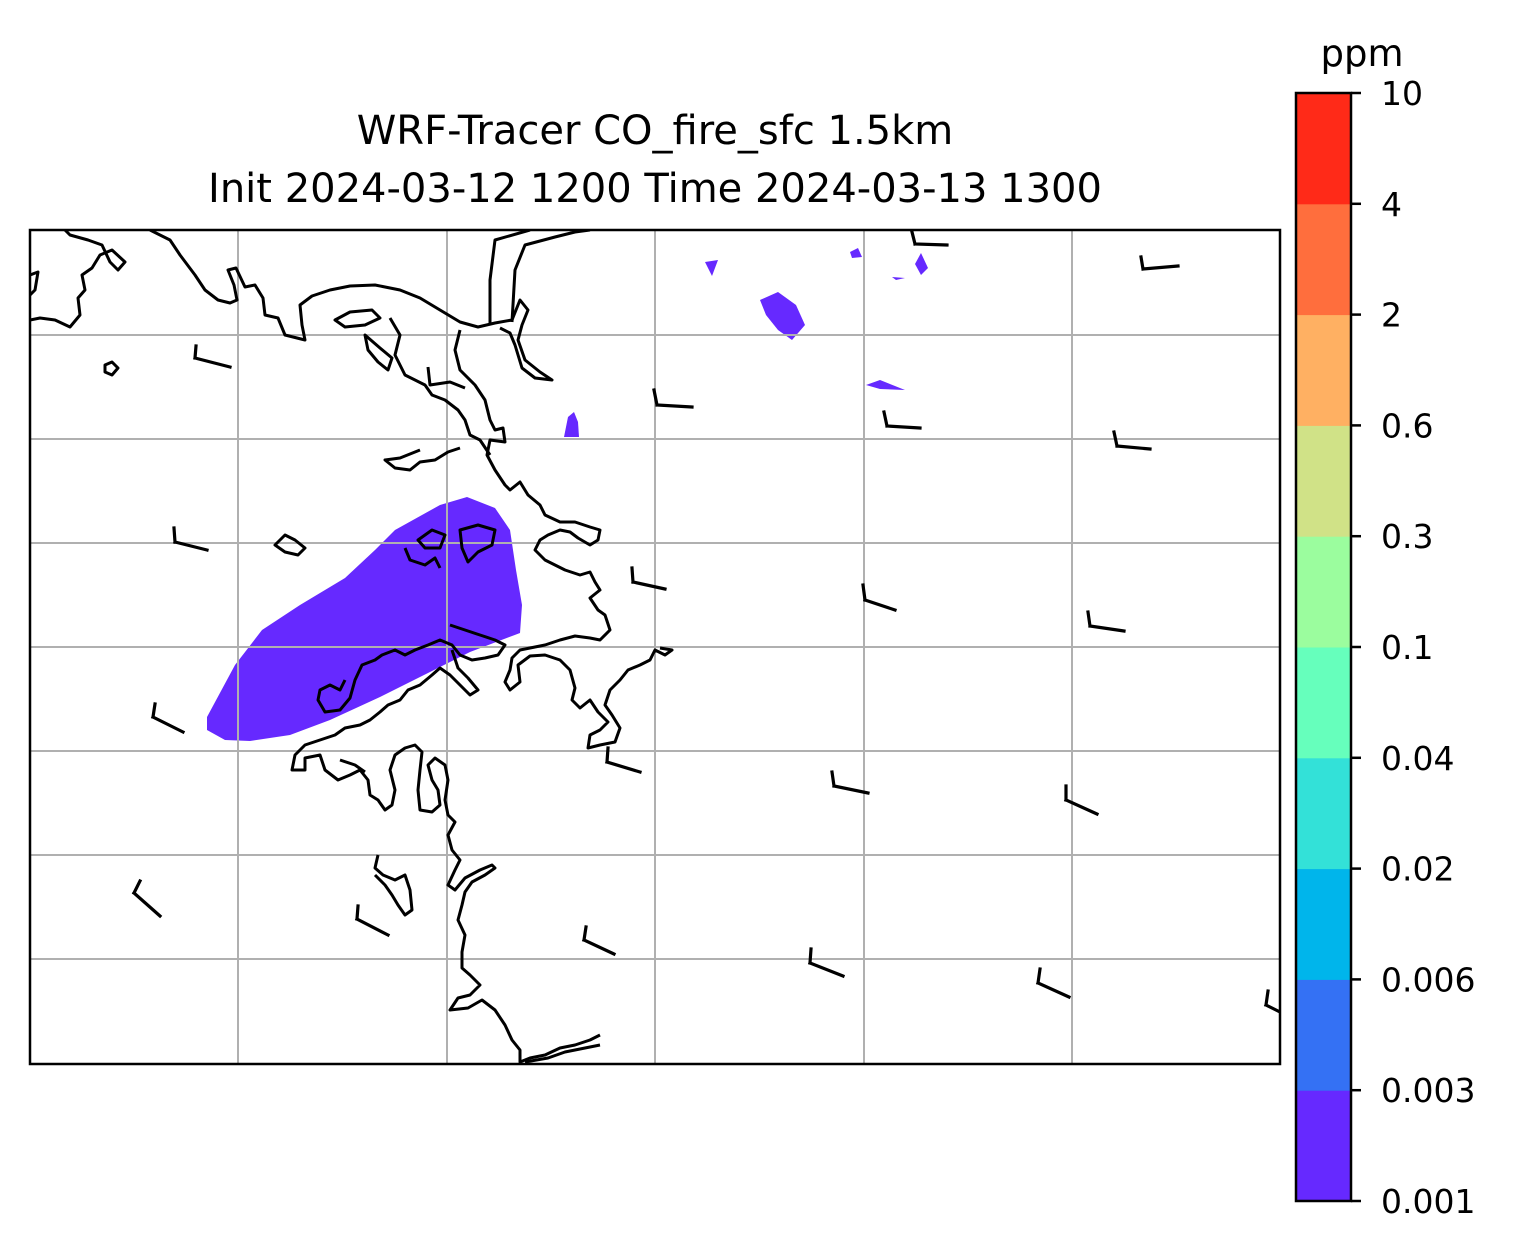  I want to click on map-title-line1: WRF-Tracer CO_fire_sfc 1.5km, so click(655, 131).